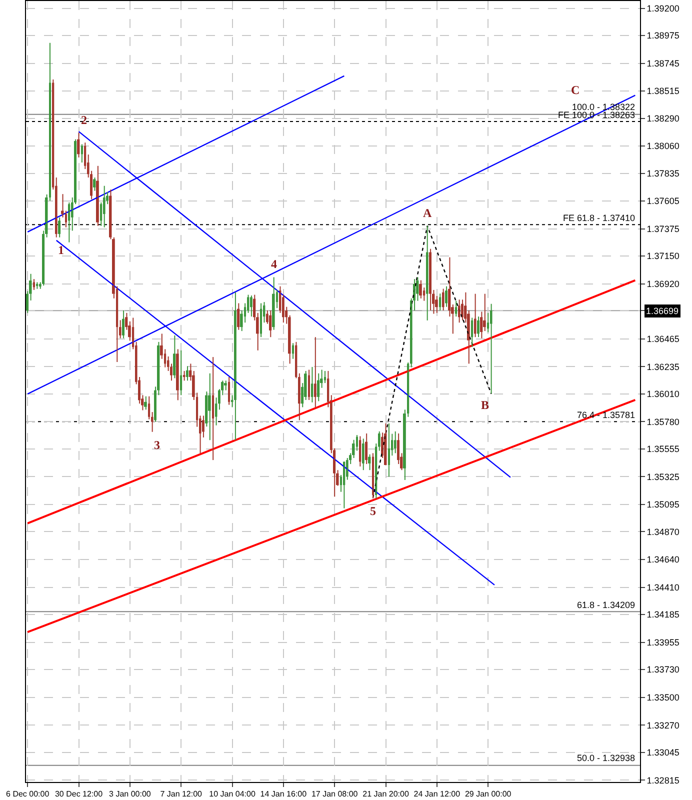  Describe the element at coordinates (662, 311) in the screenshot. I see `y-tick-label: 1.36699` at that location.